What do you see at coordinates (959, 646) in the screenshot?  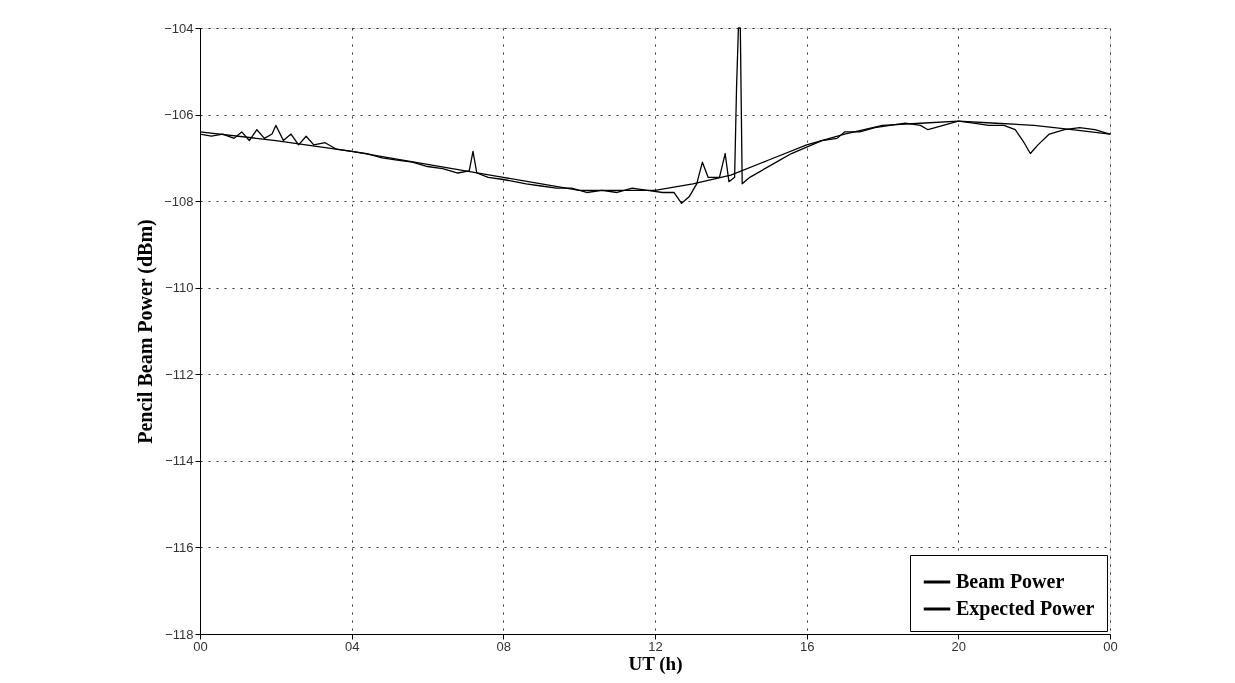 I see `x-tick-label: 20` at bounding box center [959, 646].